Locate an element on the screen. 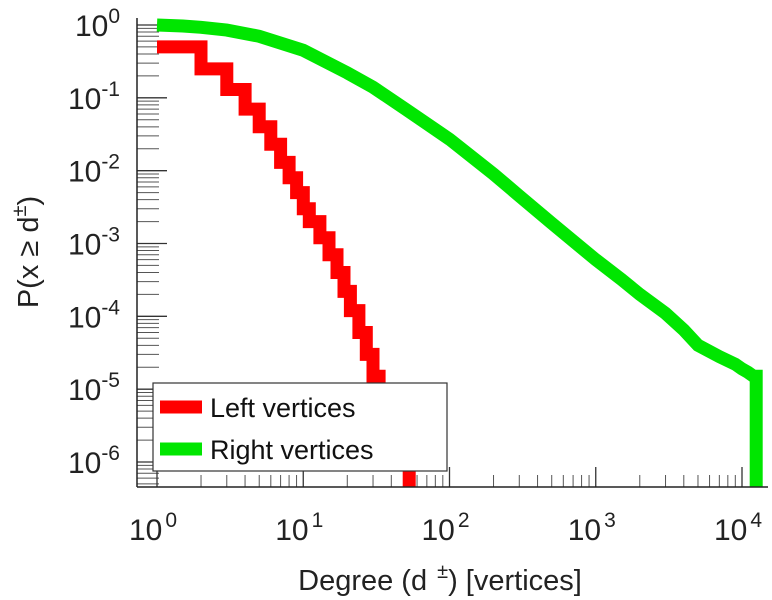 This screenshot has height=600, width=772. legend-label-left: Left vertices is located at coordinates (283, 408).